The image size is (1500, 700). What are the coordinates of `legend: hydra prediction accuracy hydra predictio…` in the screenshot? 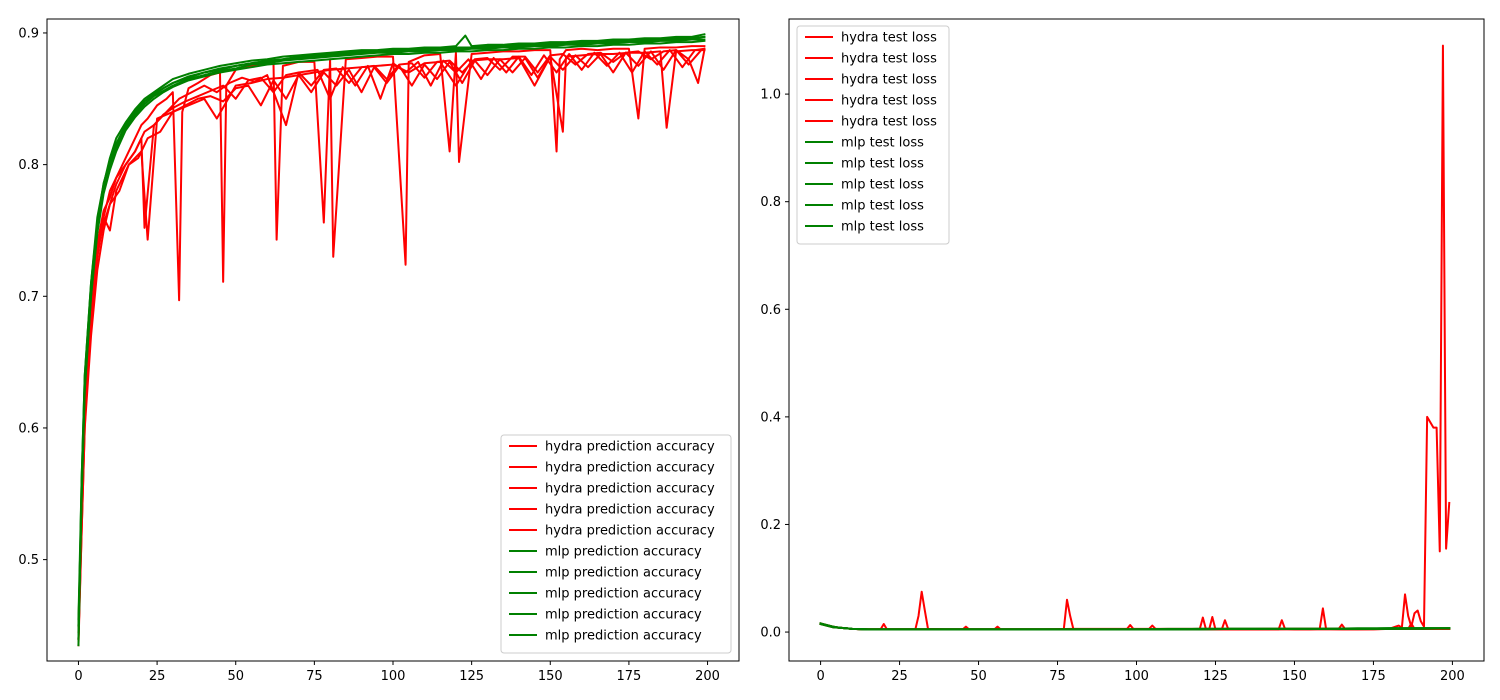 It's located at (616, 544).